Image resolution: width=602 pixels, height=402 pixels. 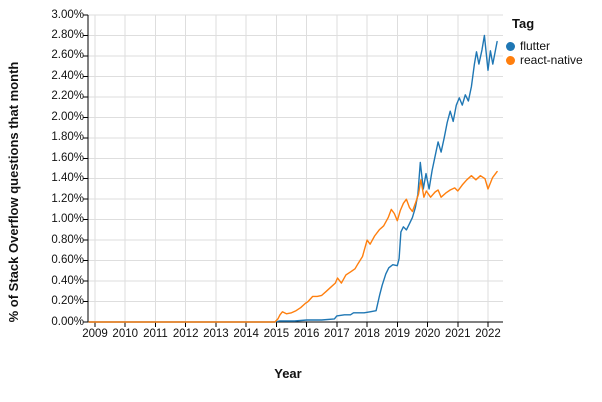 What do you see at coordinates (306, 334) in the screenshot?
I see `x-tick-label: 2016` at bounding box center [306, 334].